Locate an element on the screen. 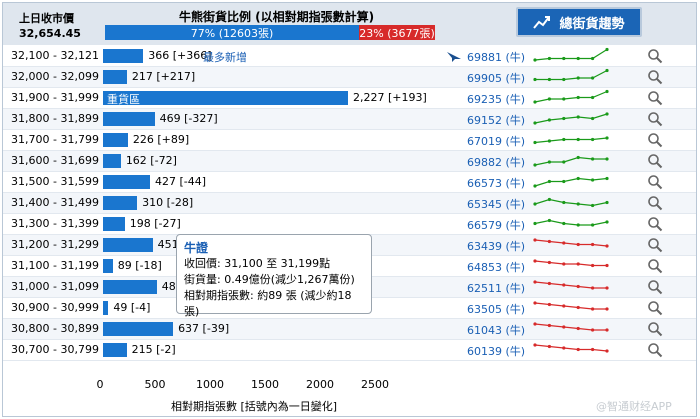  table-row: 32,000 - 32,099 217 [+217] 69905 (牛) is located at coordinates (349, 77).